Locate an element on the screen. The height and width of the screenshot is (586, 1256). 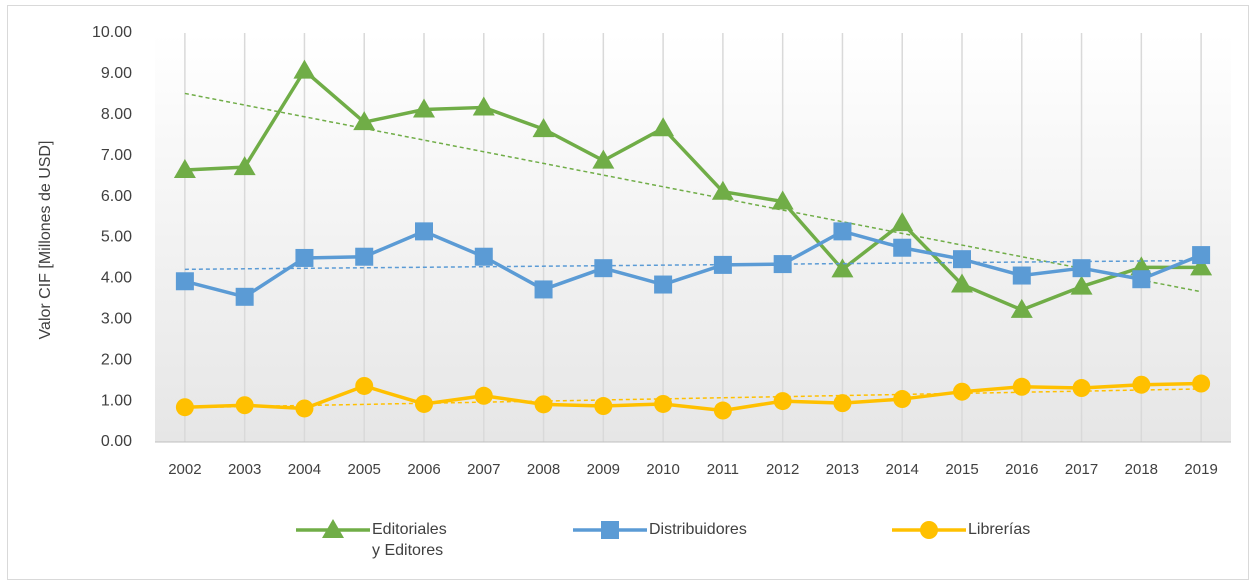
y-tick-label: 0.00 is located at coordinates (116, 441).